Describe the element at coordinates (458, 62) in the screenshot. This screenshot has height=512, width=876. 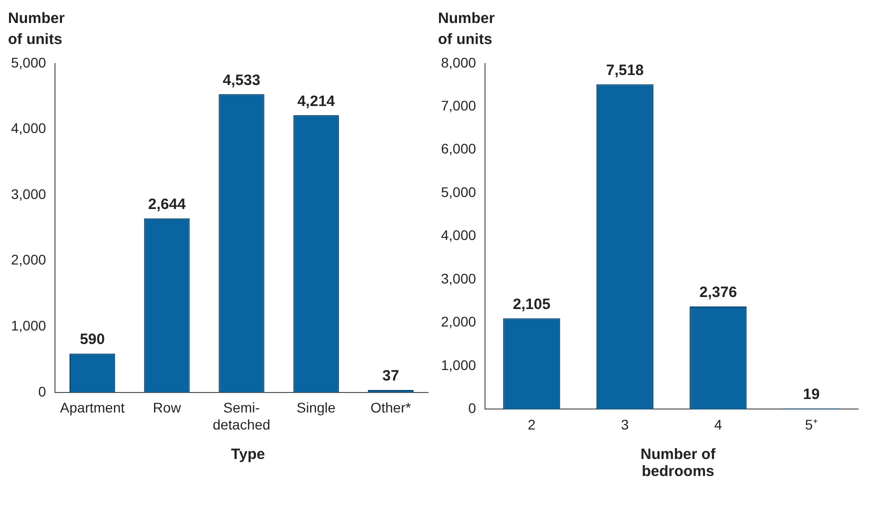
I see `y-tick-label: 8,000` at that location.